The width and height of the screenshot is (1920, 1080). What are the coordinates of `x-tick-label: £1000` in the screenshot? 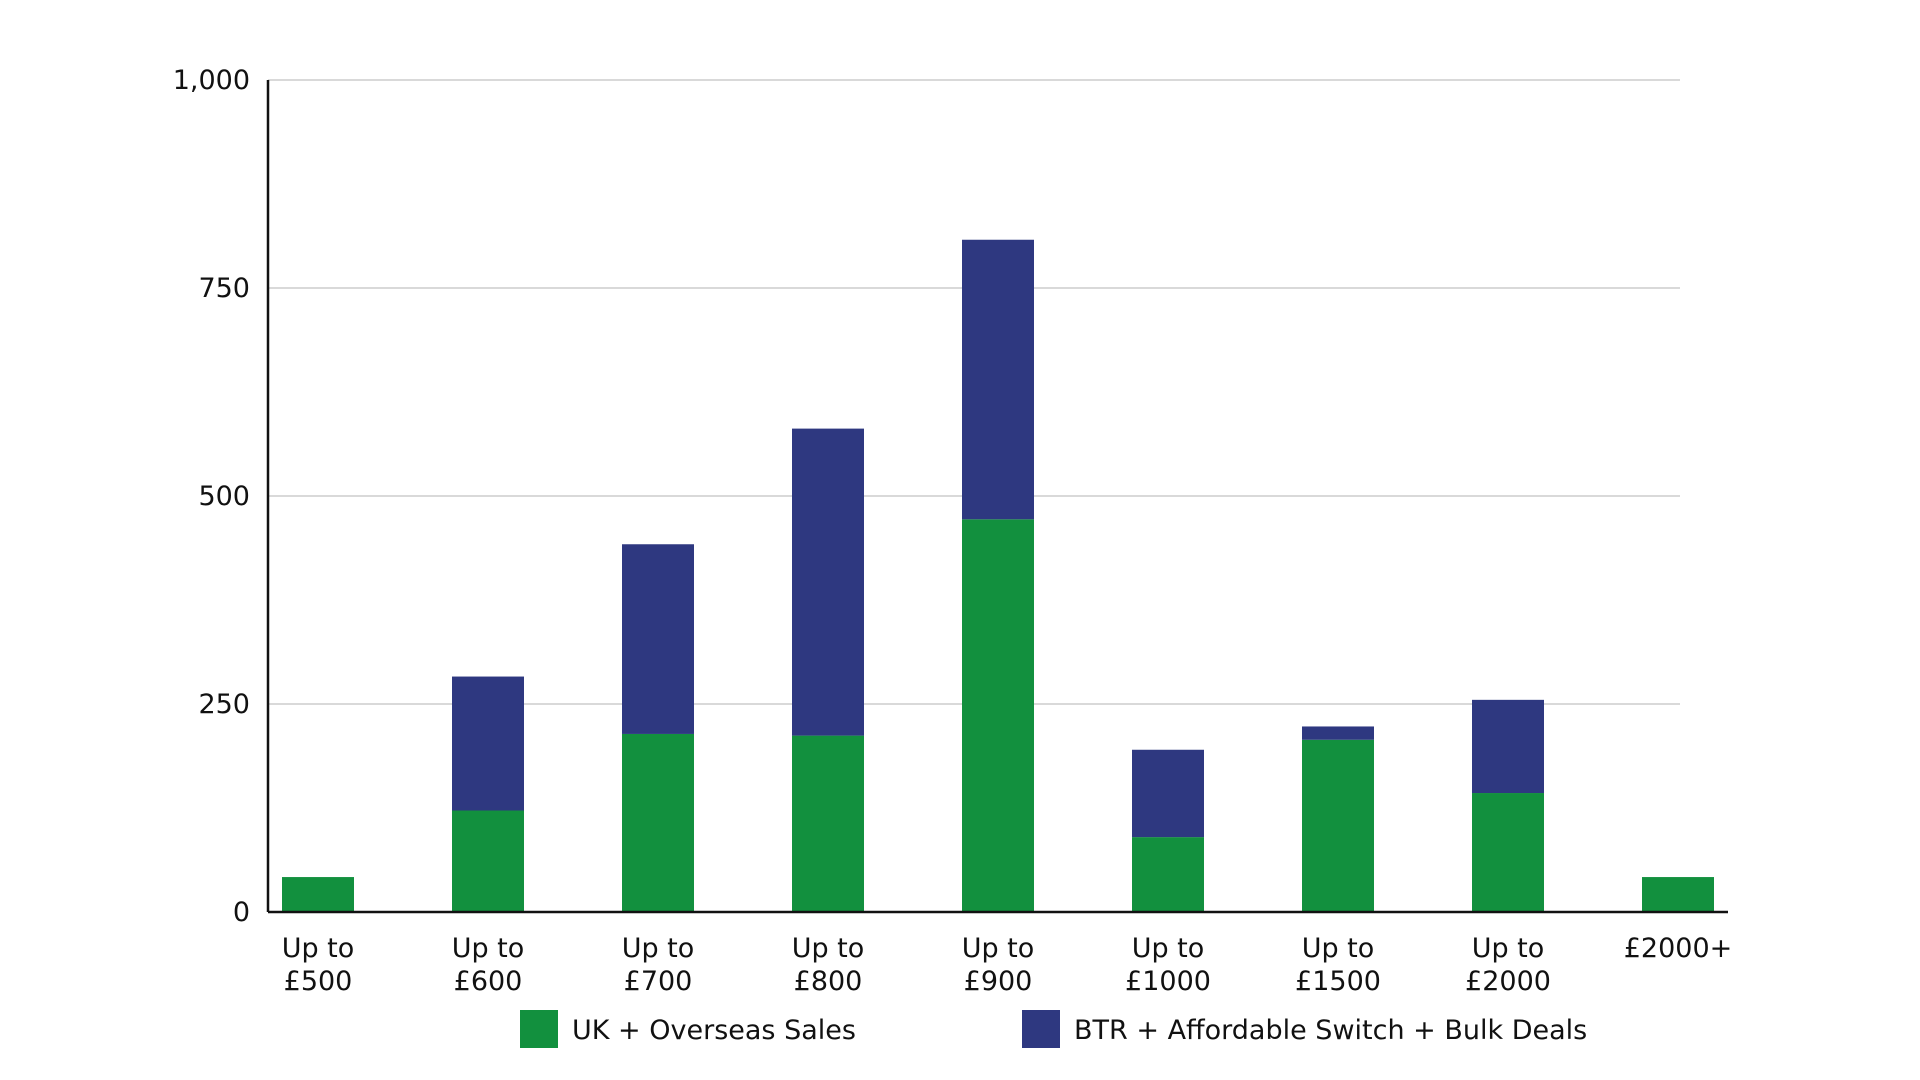 It's located at (1168, 981).